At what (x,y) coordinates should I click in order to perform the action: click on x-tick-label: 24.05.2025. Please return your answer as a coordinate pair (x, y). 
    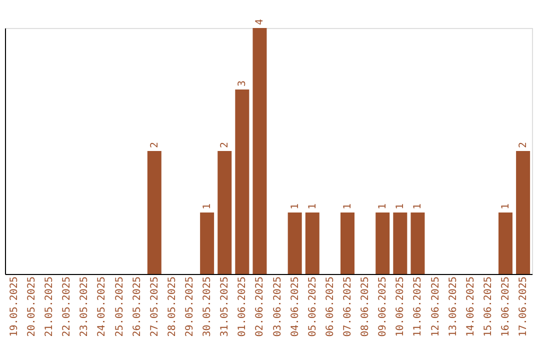
    Looking at the image, I should click on (102, 306).